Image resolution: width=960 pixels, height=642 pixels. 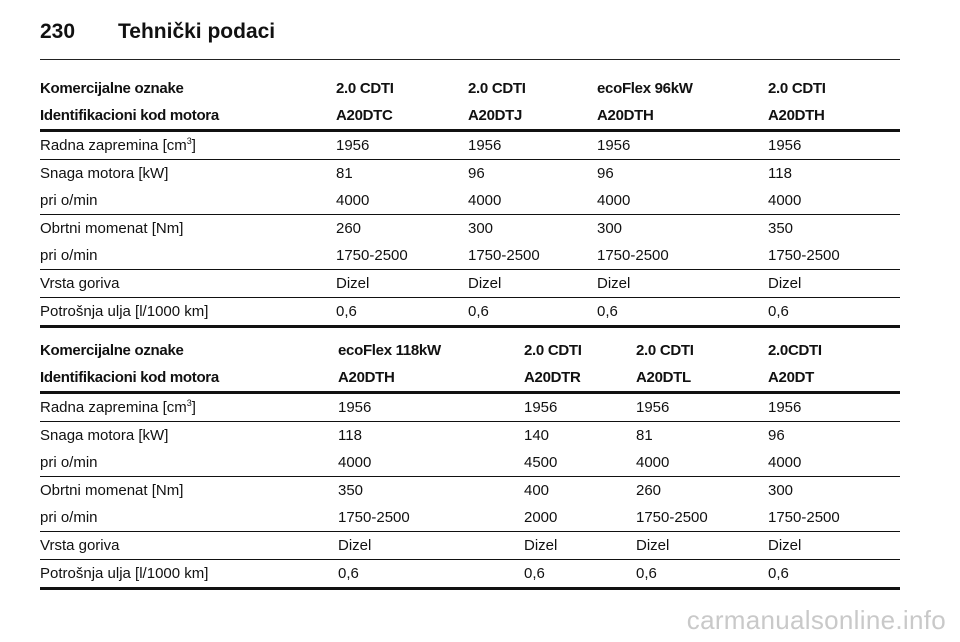 I want to click on header-cell: ecoFlex 96kW, so click(x=645, y=88).